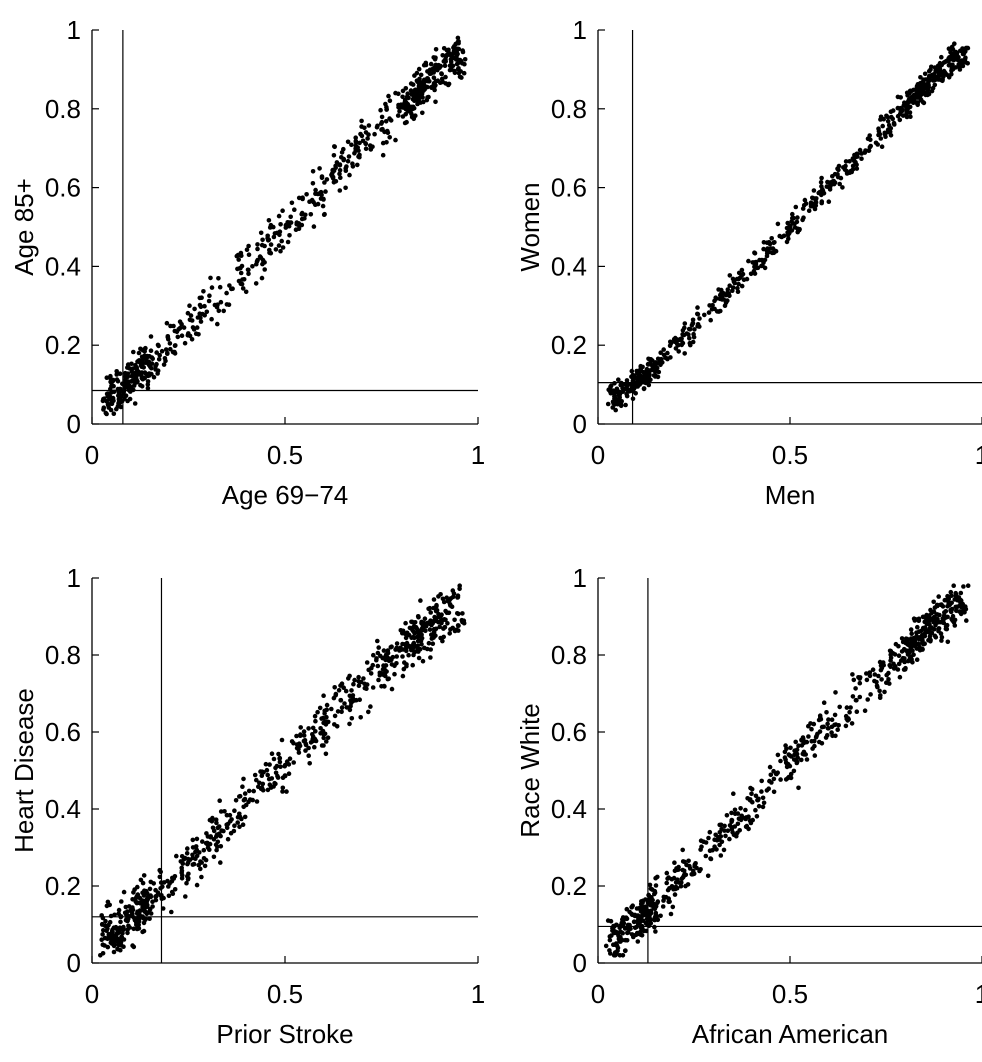  What do you see at coordinates (63, 886) in the screenshot?
I see `y-tick-label: 0.2` at bounding box center [63, 886].